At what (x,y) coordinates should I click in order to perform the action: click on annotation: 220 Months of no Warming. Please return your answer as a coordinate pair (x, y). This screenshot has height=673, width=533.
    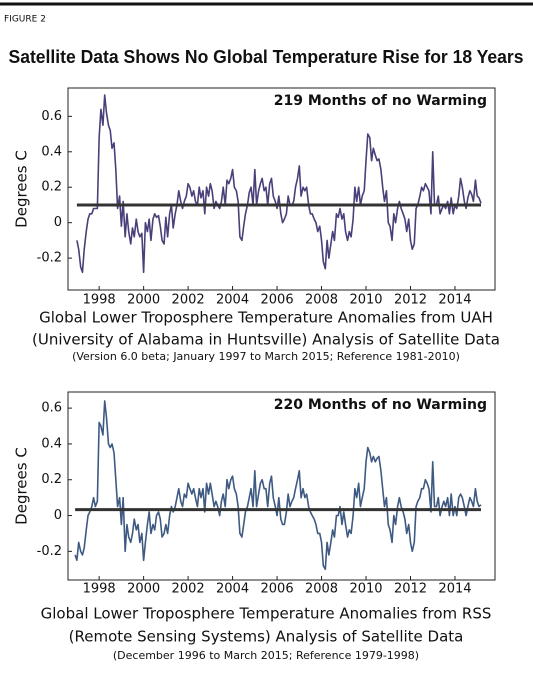
    Looking at the image, I should click on (380, 405).